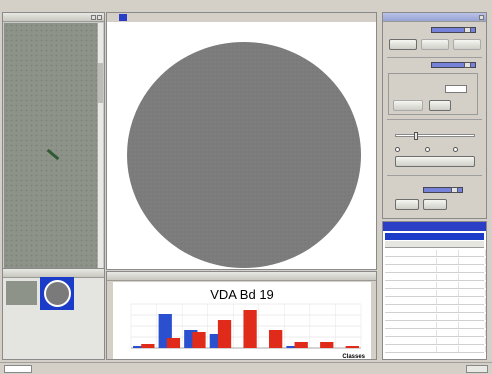  I want to click on chart-title: VDA Bd 19, so click(242, 294).